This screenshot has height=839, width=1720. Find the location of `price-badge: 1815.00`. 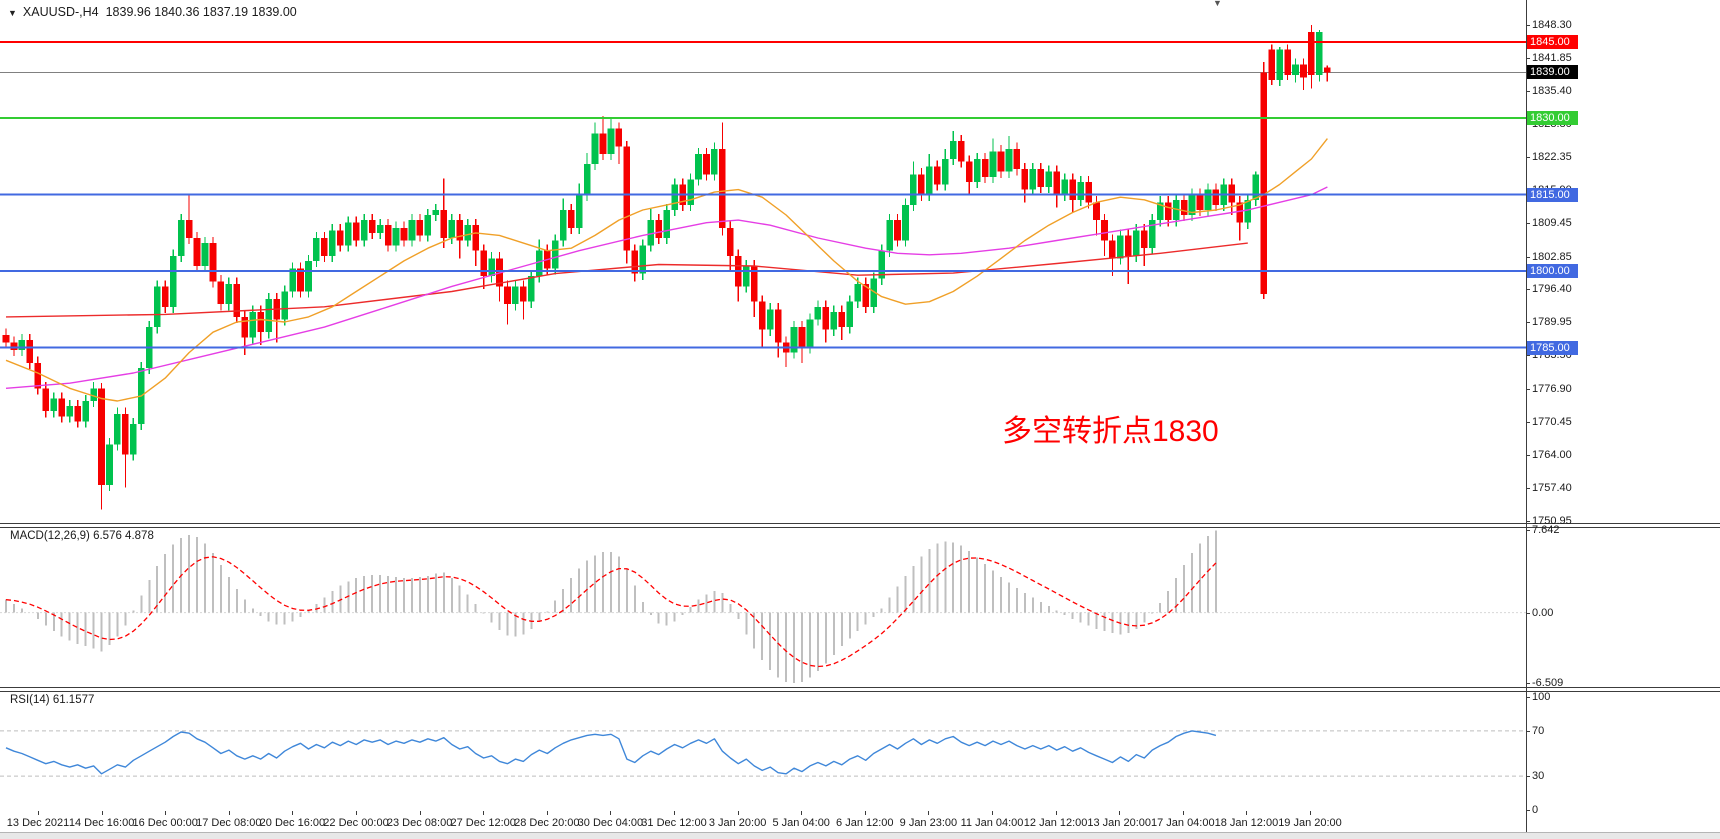

price-badge: 1815.00 is located at coordinates (1552, 194).